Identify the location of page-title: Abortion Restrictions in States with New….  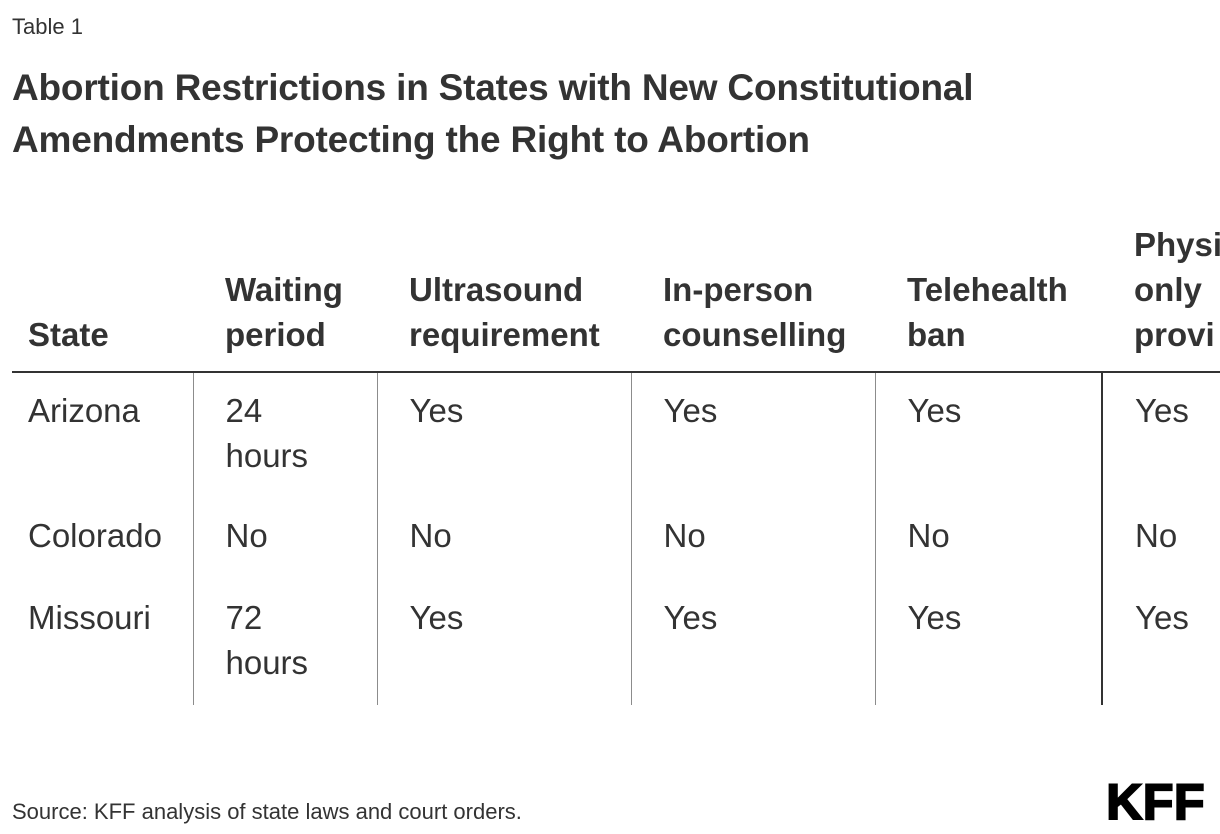
(493, 113).